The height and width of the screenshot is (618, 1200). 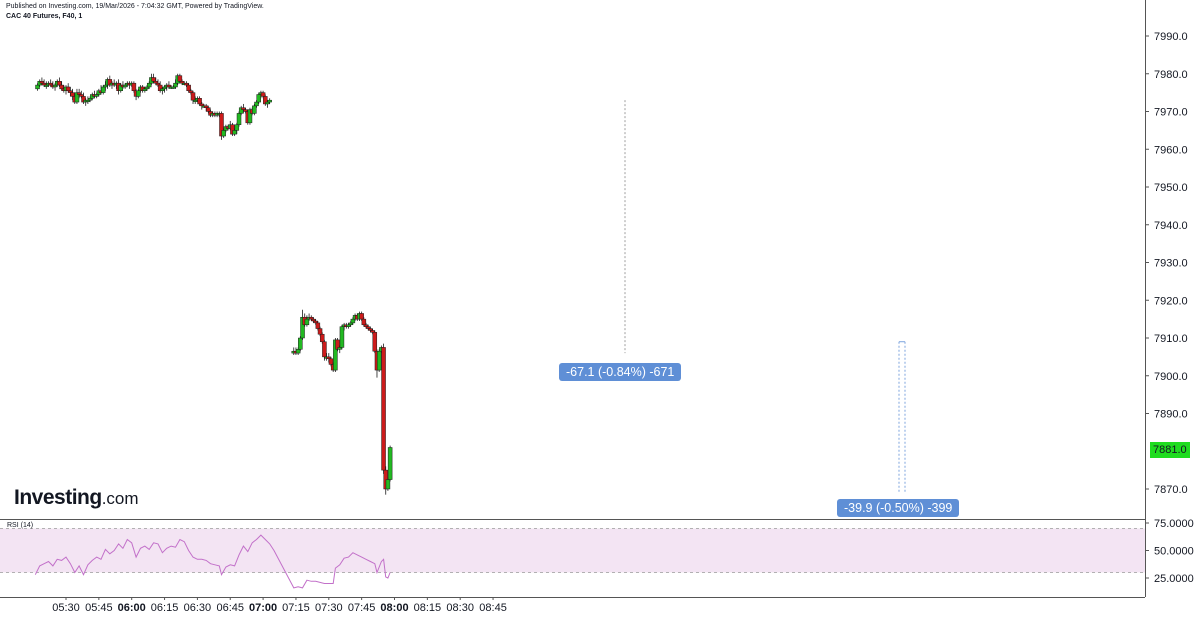 What do you see at coordinates (1171, 37) in the screenshot?
I see `price-tick-label: 7990.0` at bounding box center [1171, 37].